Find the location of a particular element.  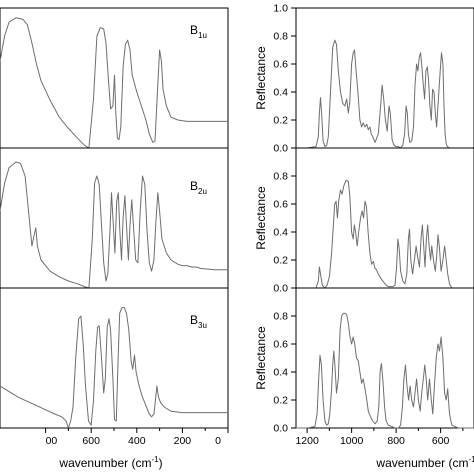

right-top-reflectance-line is located at coordinates (385, 94).